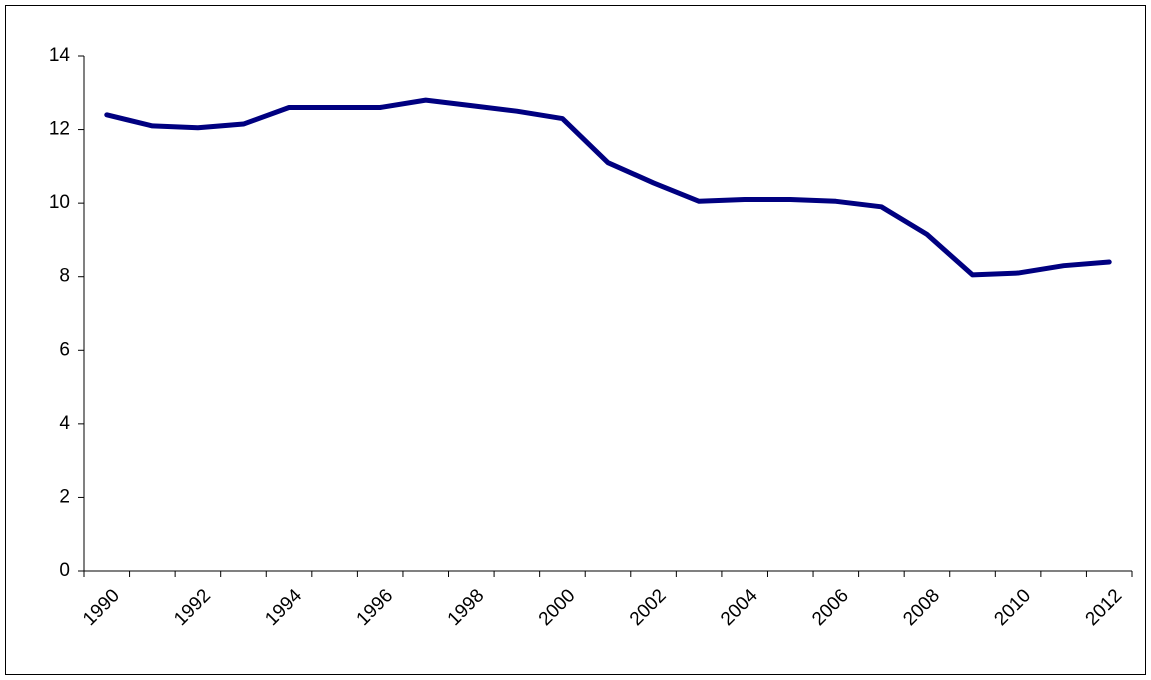 Image resolution: width=1151 pixels, height=680 pixels. Describe the element at coordinates (64, 423) in the screenshot. I see `y-tick-label: 4` at that location.